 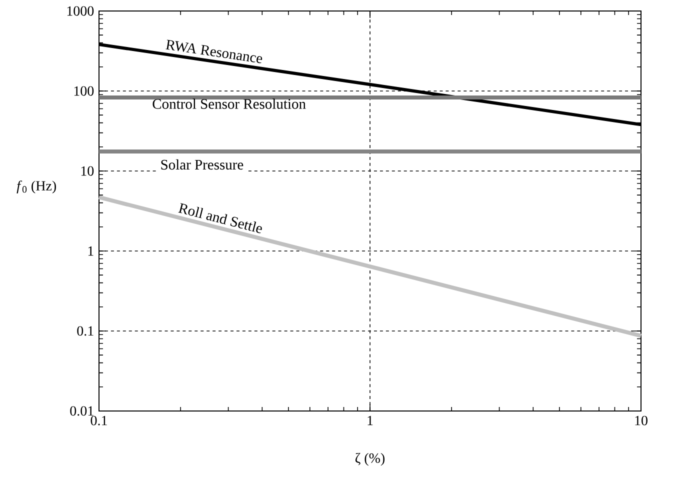 What do you see at coordinates (641, 421) in the screenshot?
I see `x-tick-label: 10` at bounding box center [641, 421].